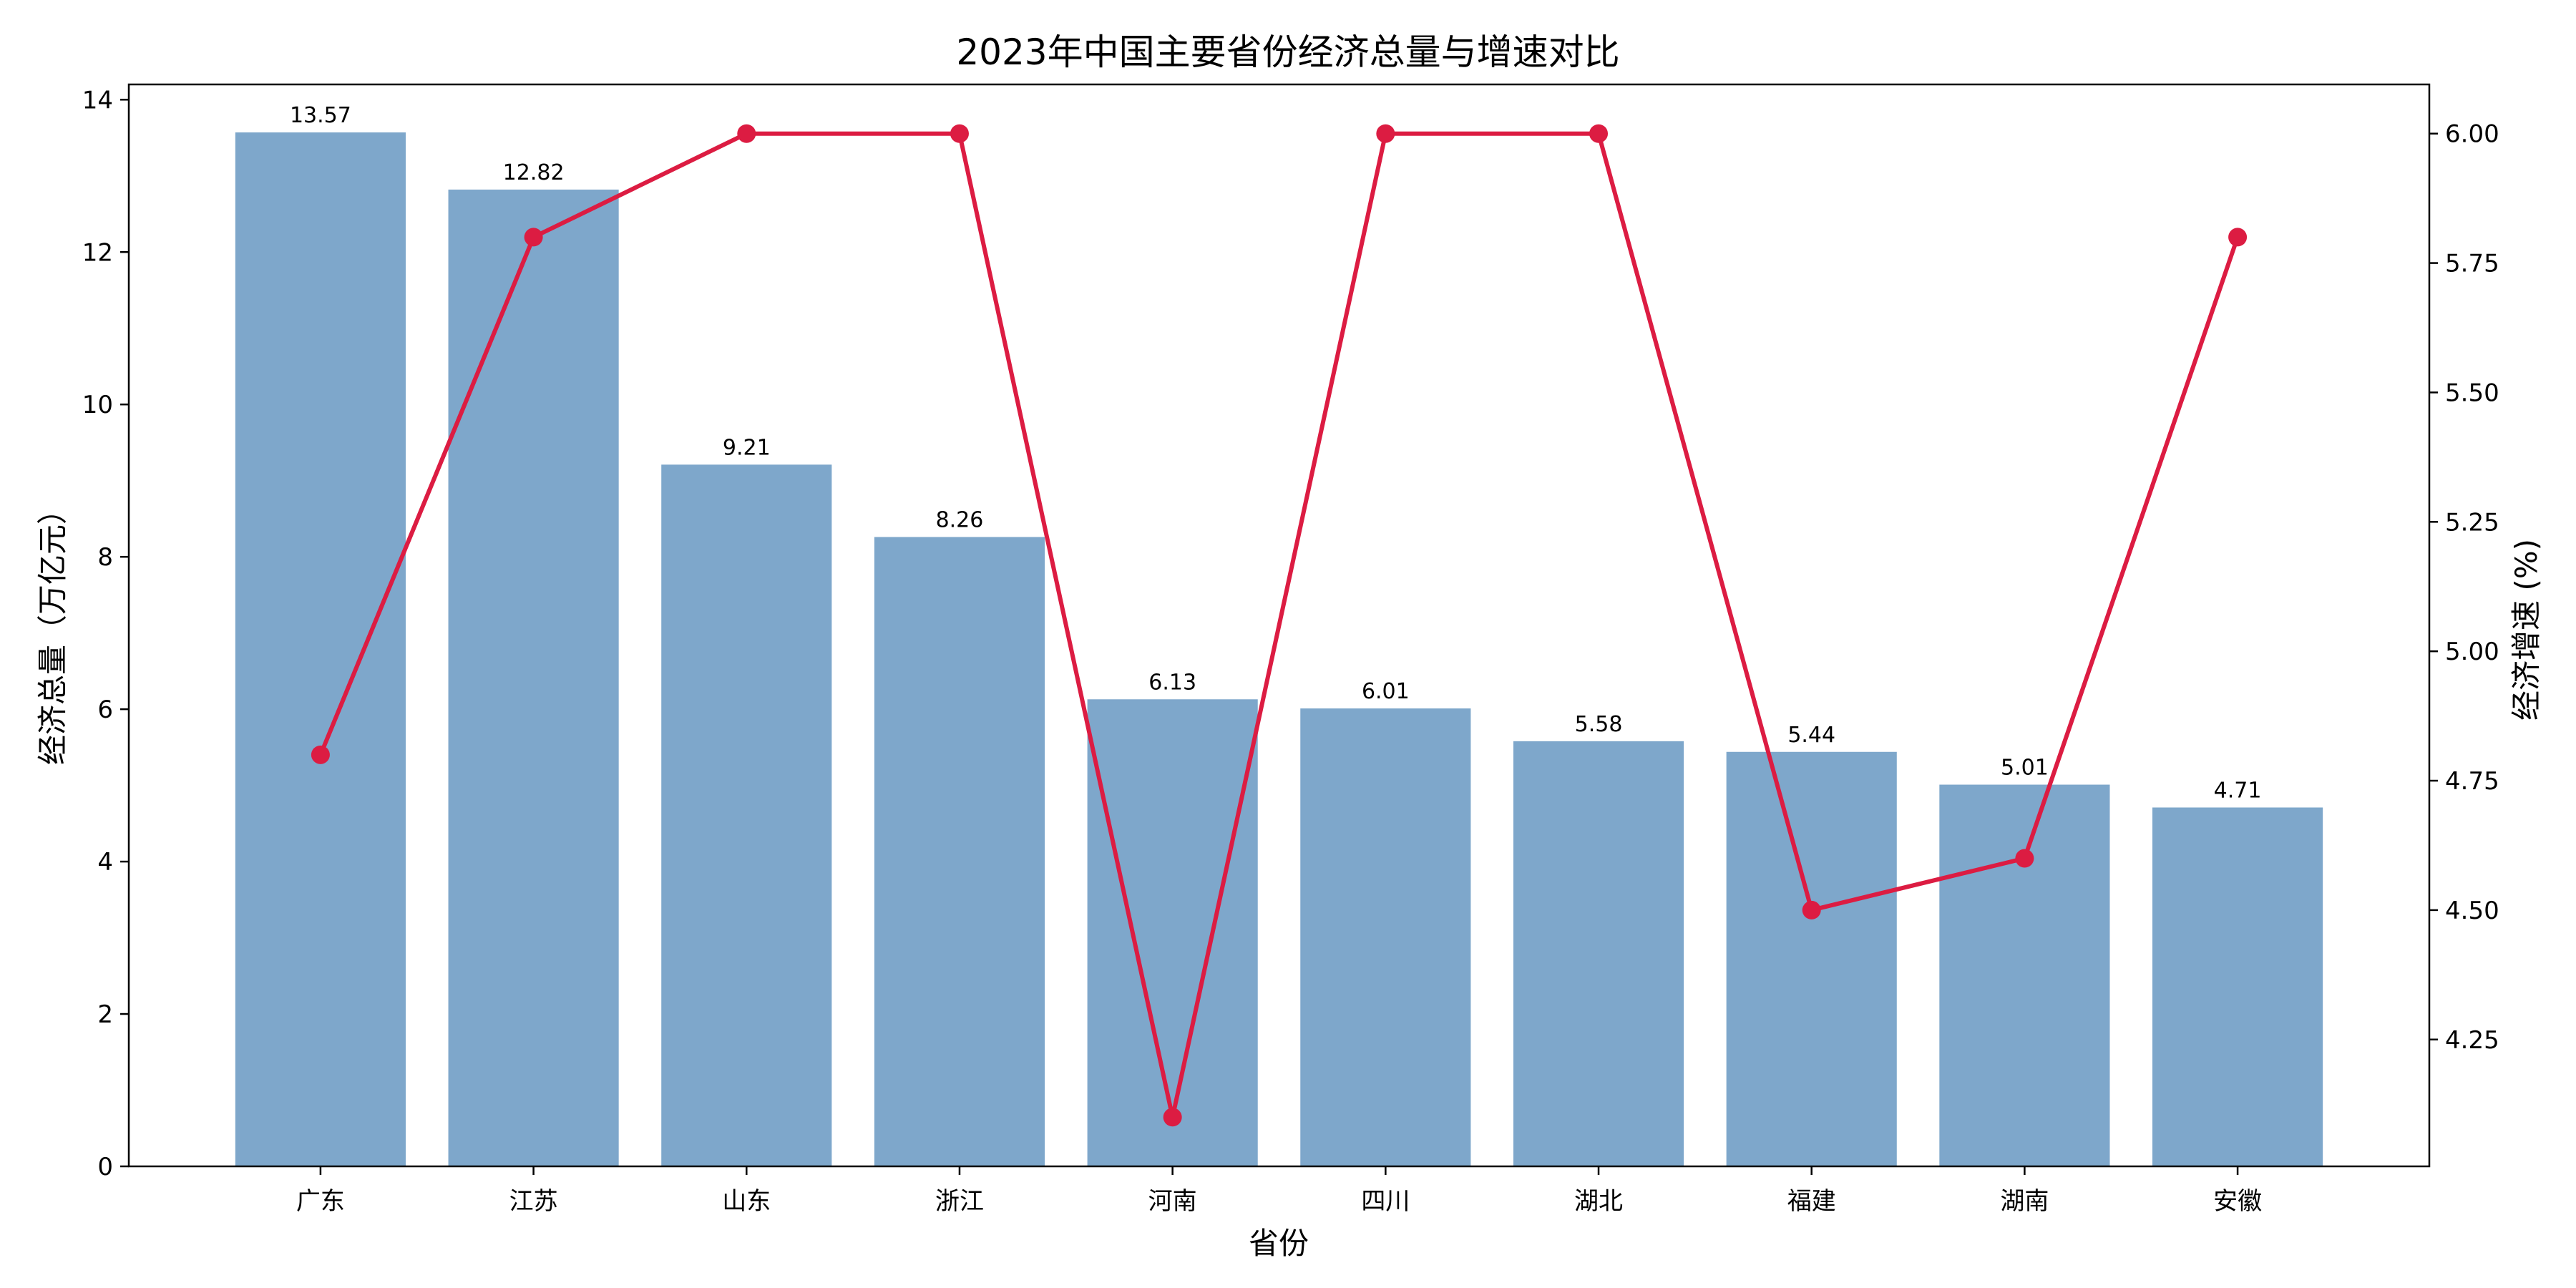  I want to click on bar-value-label-3: 8.26, so click(960, 519).